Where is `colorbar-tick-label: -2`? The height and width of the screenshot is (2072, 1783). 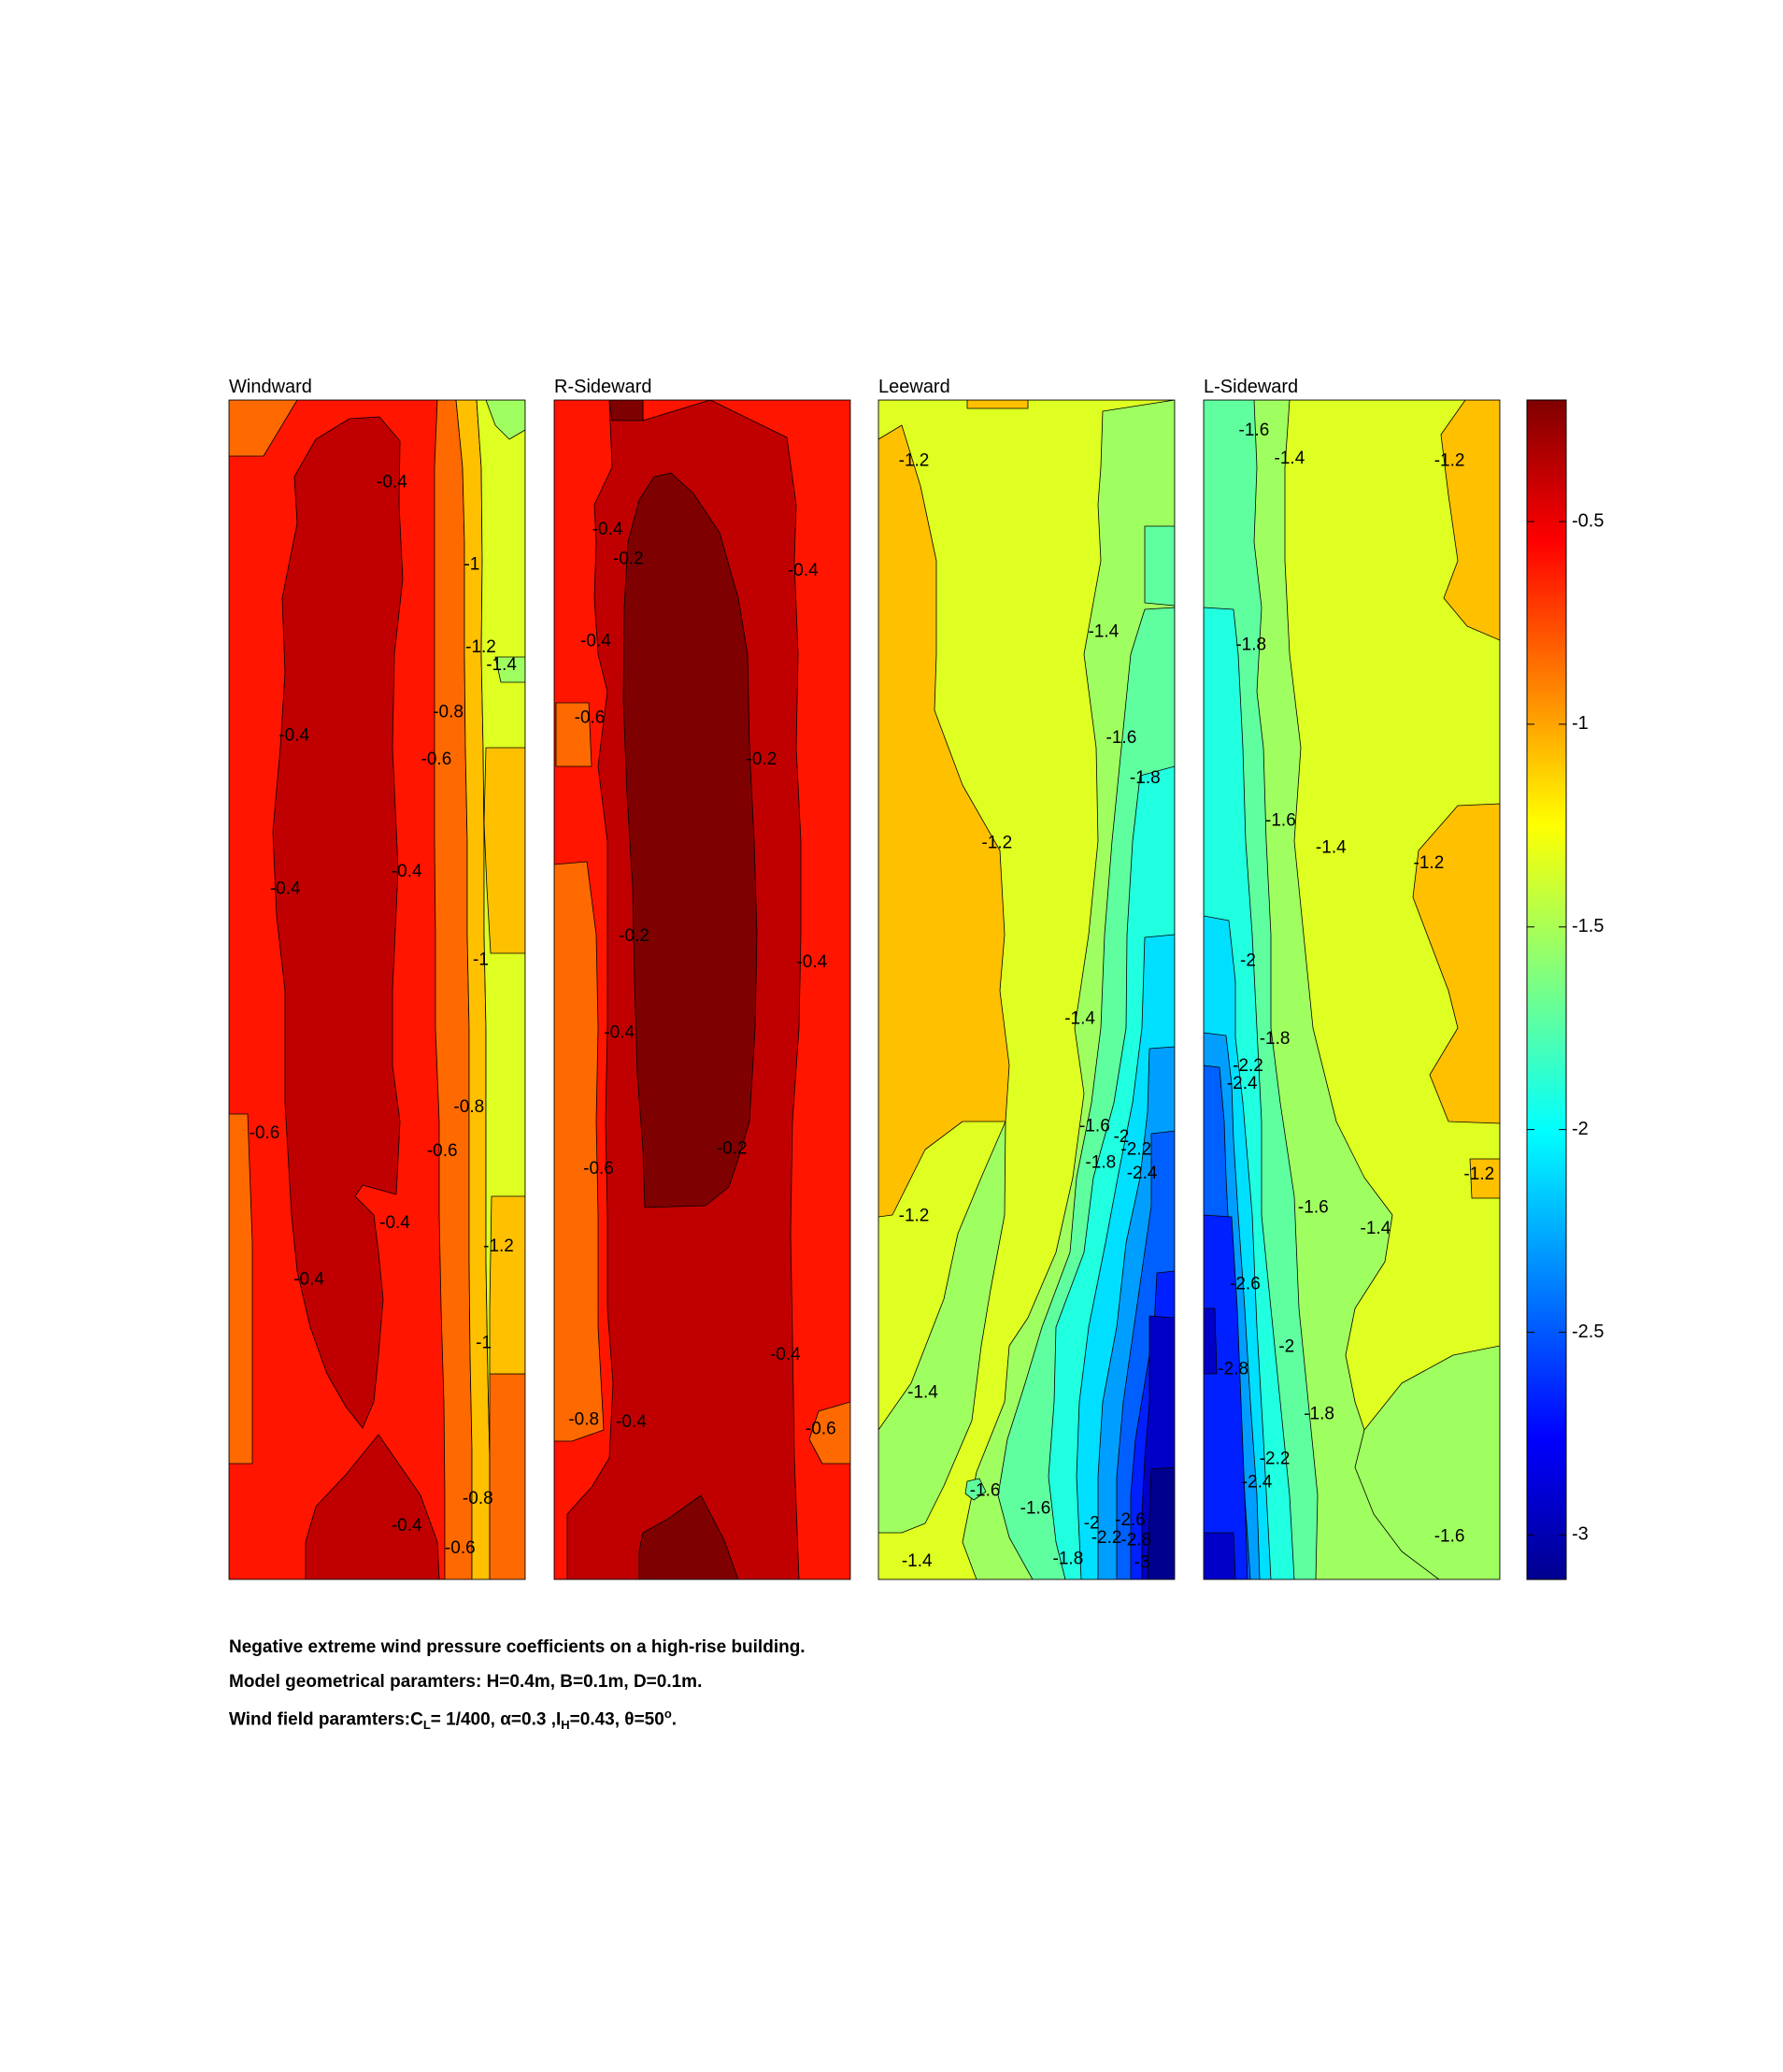
colorbar-tick-label: -2 is located at coordinates (1580, 1129).